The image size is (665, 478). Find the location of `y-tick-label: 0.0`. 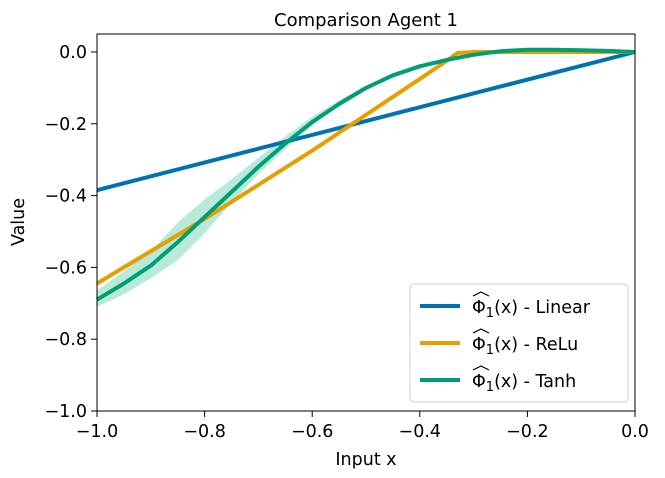

y-tick-label: 0.0 is located at coordinates (73, 53).